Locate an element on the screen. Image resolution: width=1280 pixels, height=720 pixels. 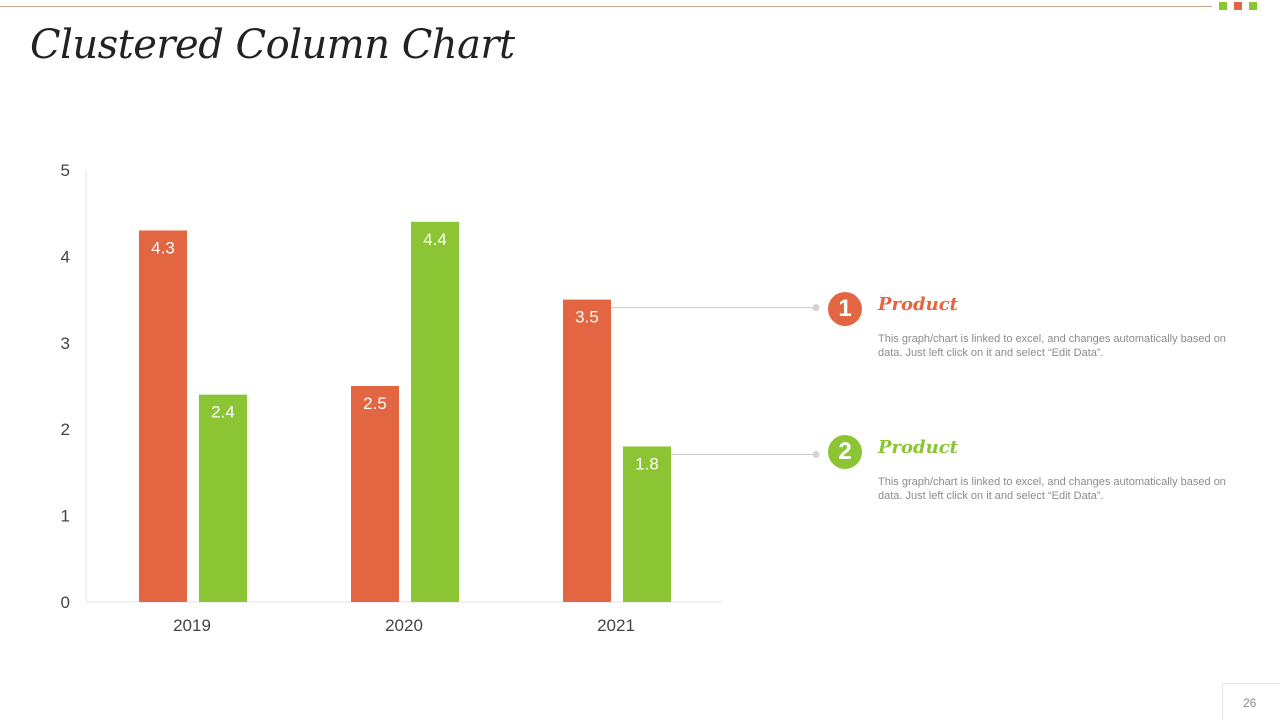
corner-accent-squares is located at coordinates (1238, 6).